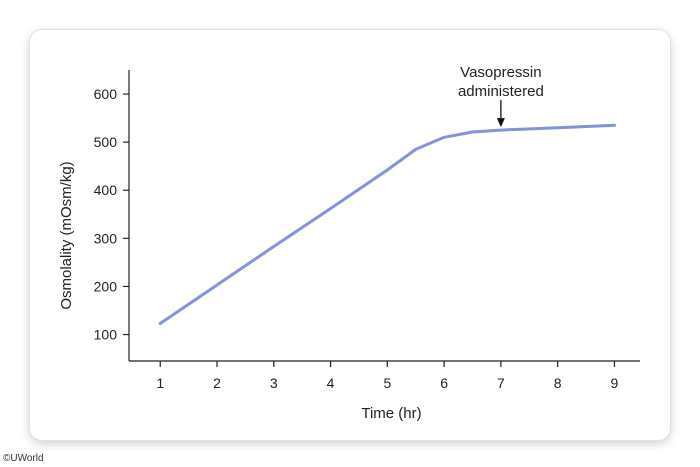  Describe the element at coordinates (274, 383) in the screenshot. I see `x-tick-label: 3` at that location.